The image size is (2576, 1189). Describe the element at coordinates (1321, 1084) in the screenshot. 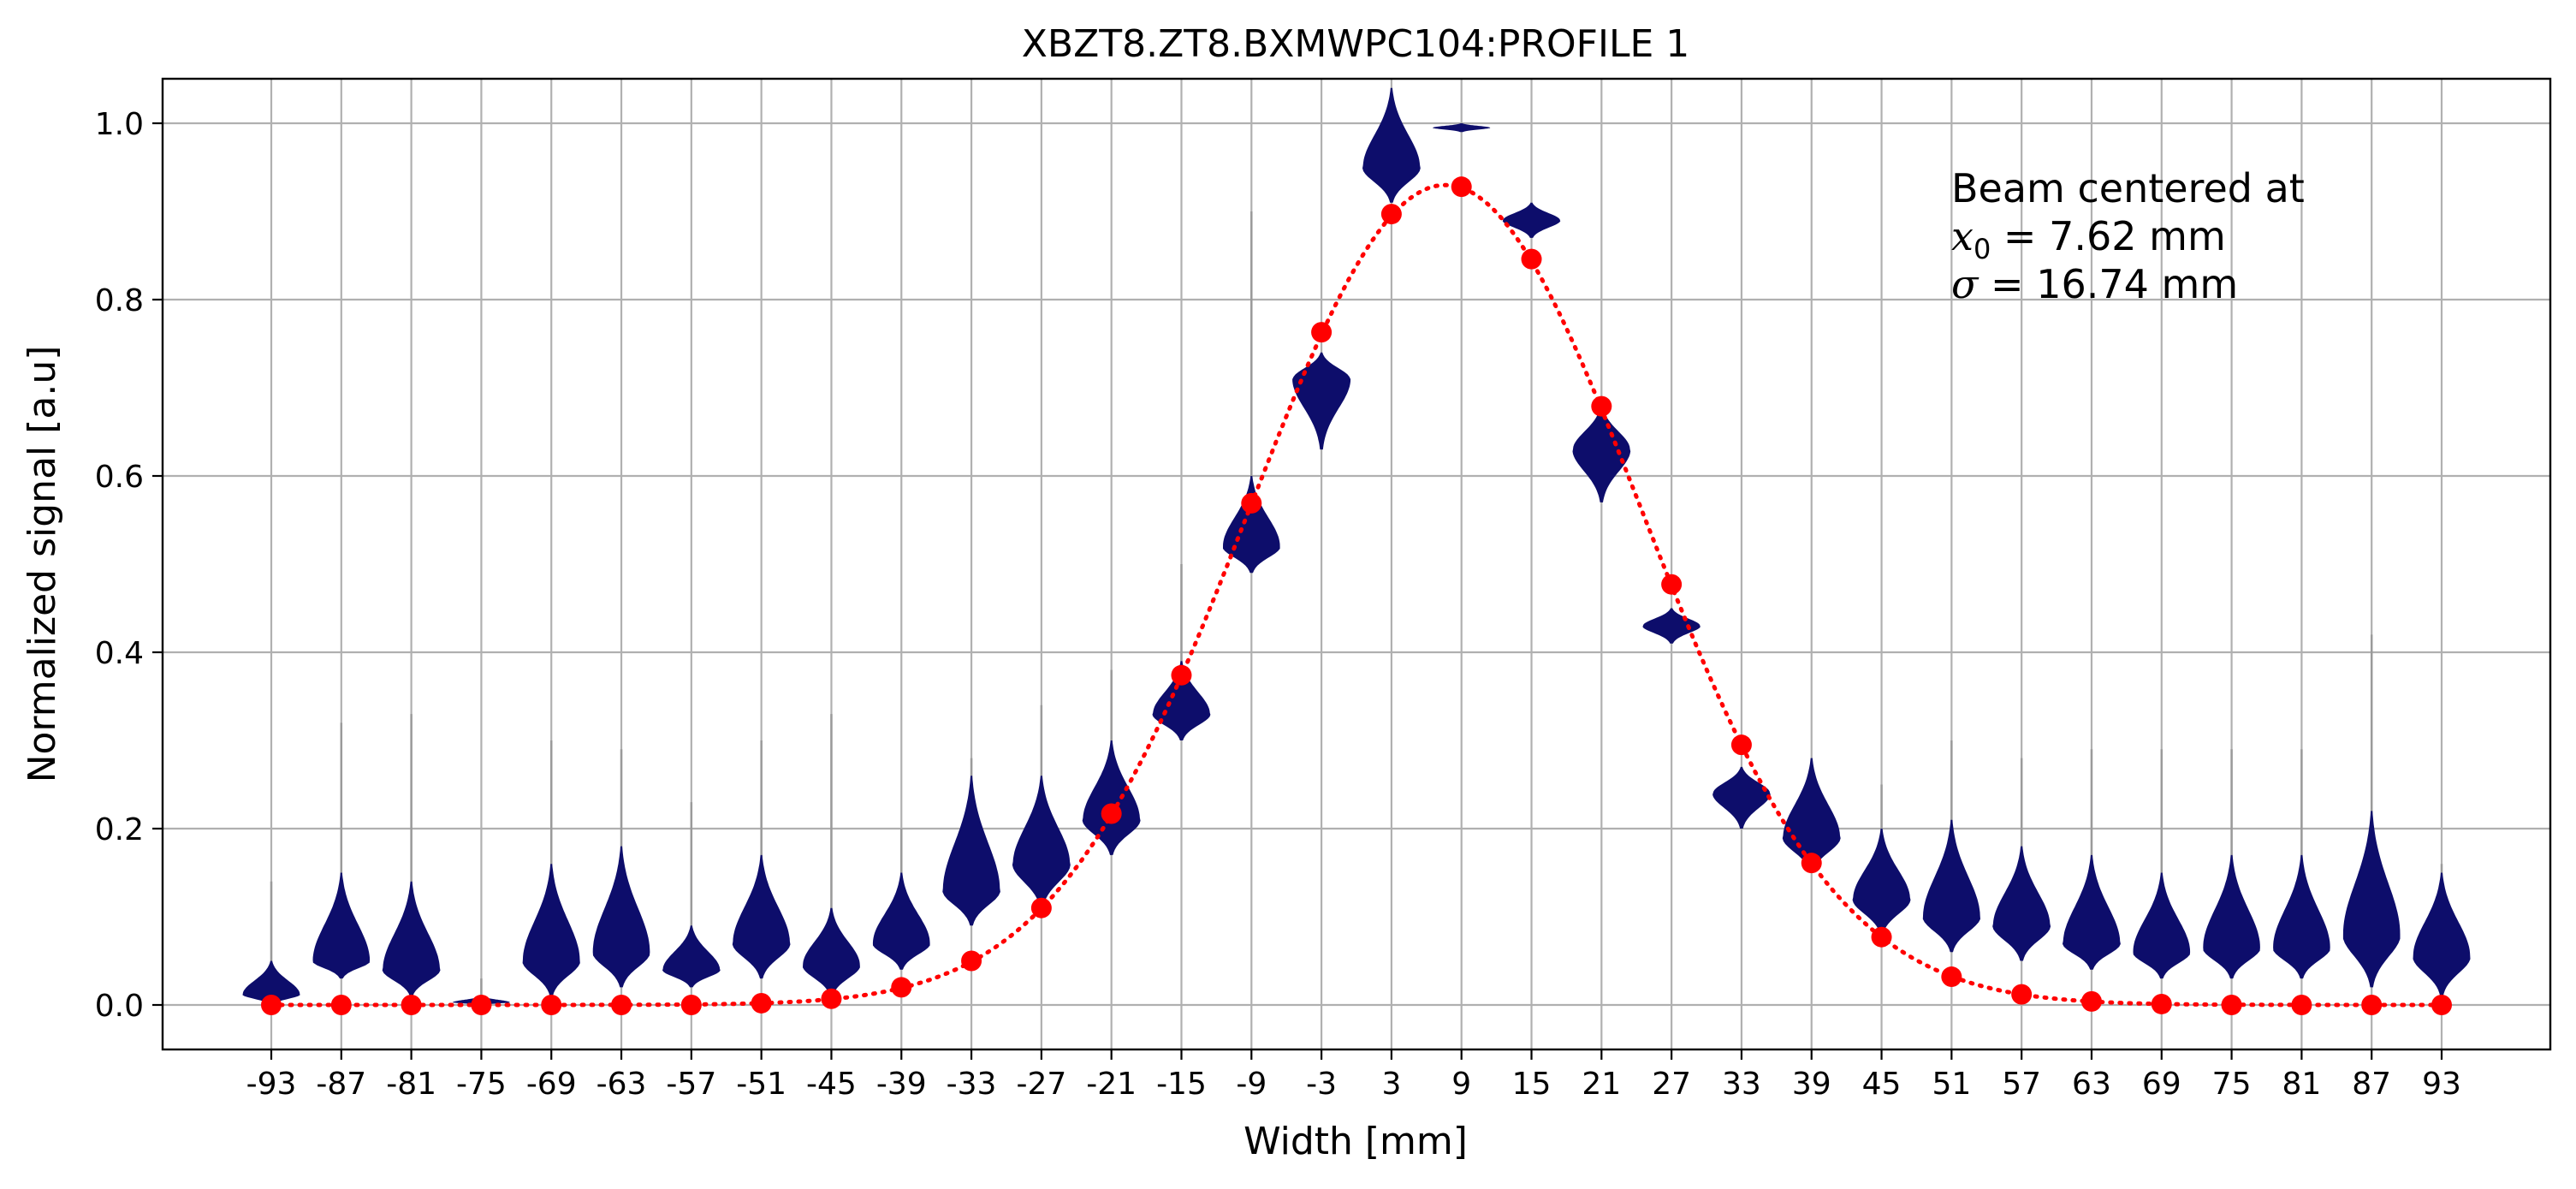

I see `x-tick-label: -3` at that location.